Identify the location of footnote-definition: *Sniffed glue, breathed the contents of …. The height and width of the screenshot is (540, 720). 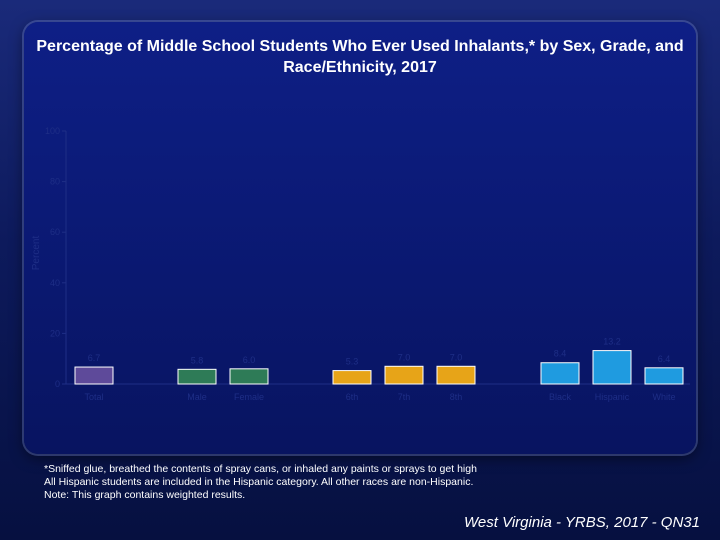
(260, 469).